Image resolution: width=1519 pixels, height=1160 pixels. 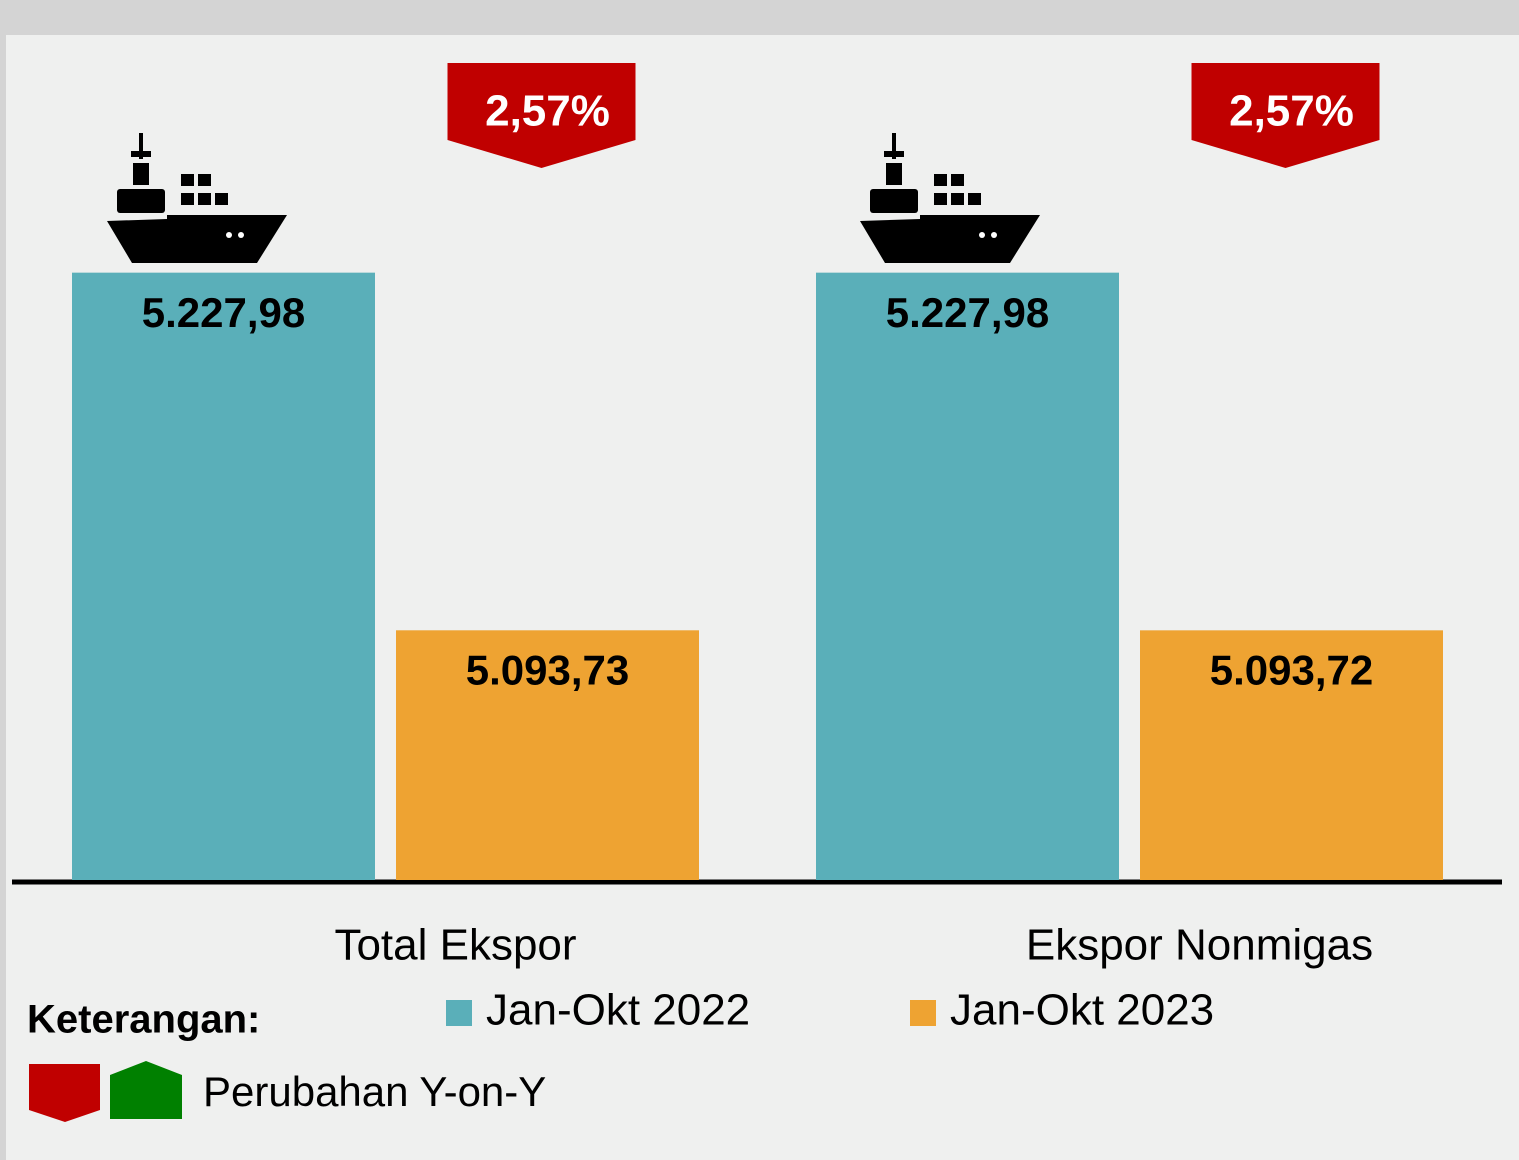 What do you see at coordinates (618, 1010) in the screenshot?
I see `legend-label: Jan-Okt 2022` at bounding box center [618, 1010].